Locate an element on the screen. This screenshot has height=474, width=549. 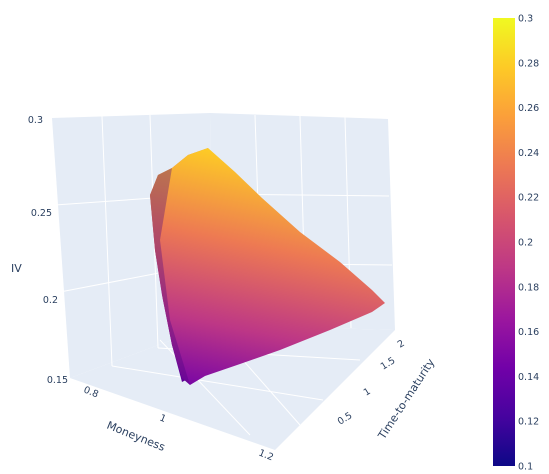
z-tick-label: 0.2 is located at coordinates (50, 300).